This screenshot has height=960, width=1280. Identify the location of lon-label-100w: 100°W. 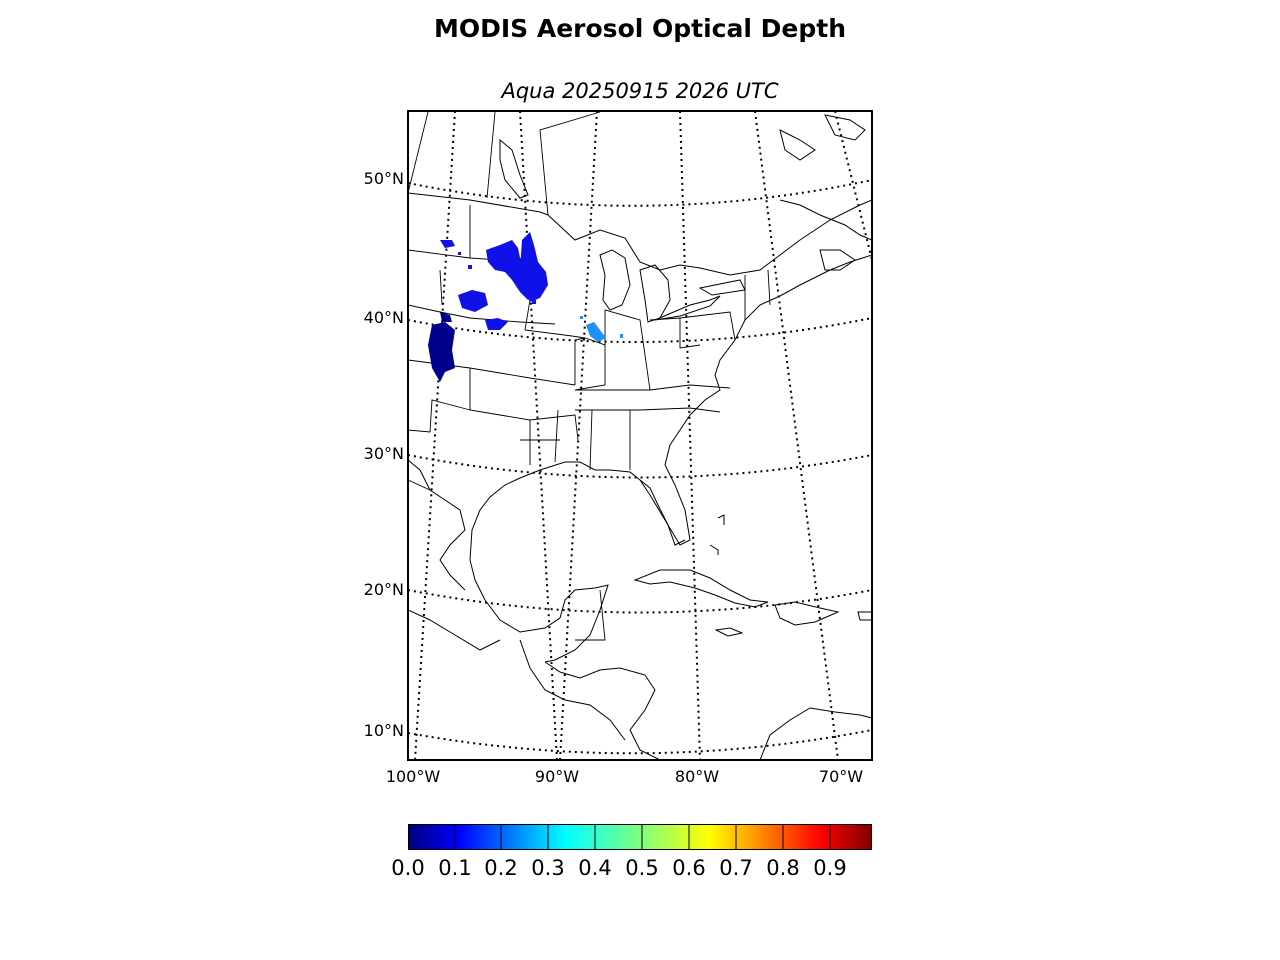
(413, 776).